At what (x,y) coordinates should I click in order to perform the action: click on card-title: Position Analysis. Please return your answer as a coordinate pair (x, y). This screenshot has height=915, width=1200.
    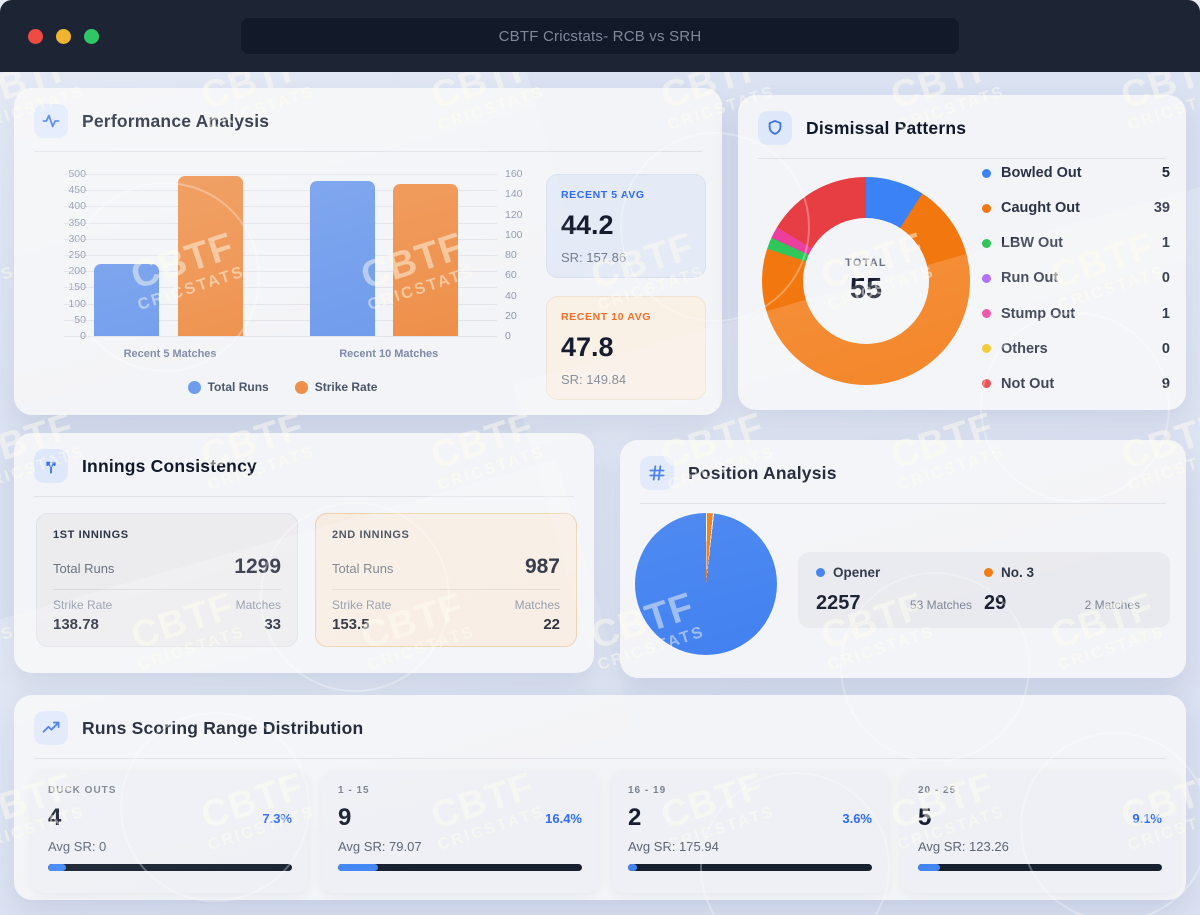
    Looking at the image, I should click on (762, 472).